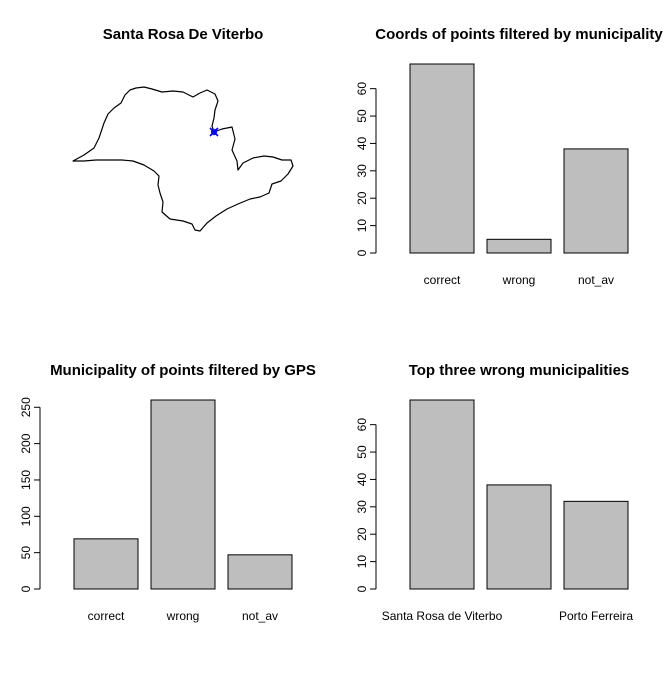 This screenshot has width=671, height=673. I want to click on sao-paulo-state-outline, so click(183, 159).